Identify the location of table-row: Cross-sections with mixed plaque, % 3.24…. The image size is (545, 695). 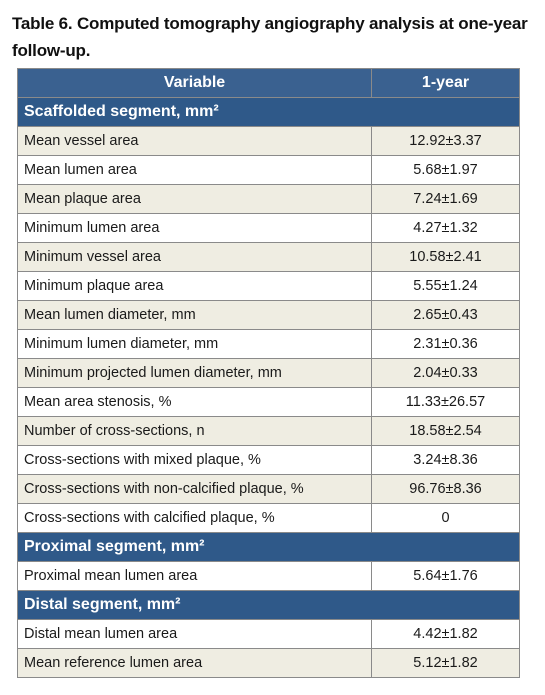
(268, 460).